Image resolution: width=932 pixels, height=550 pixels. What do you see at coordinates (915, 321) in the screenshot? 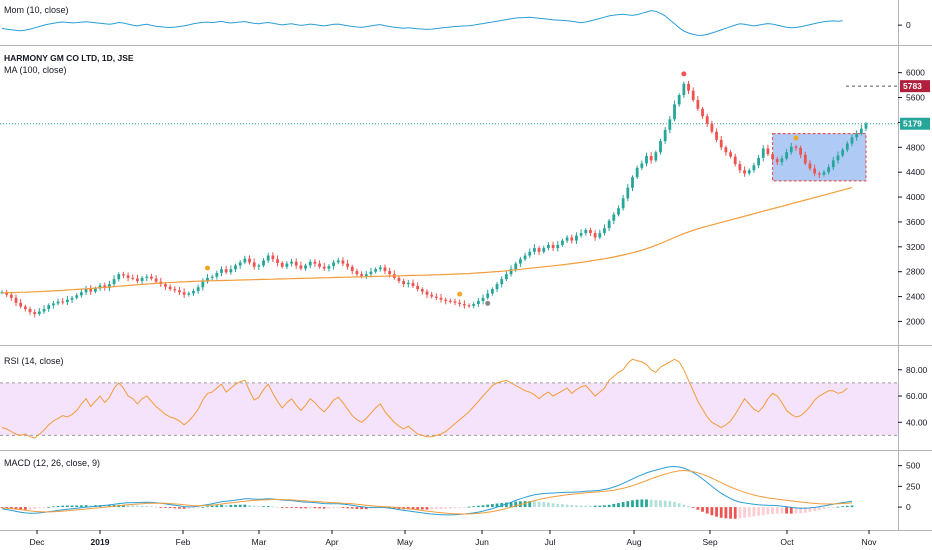
I see `y-tick-label: 2000` at bounding box center [915, 321].